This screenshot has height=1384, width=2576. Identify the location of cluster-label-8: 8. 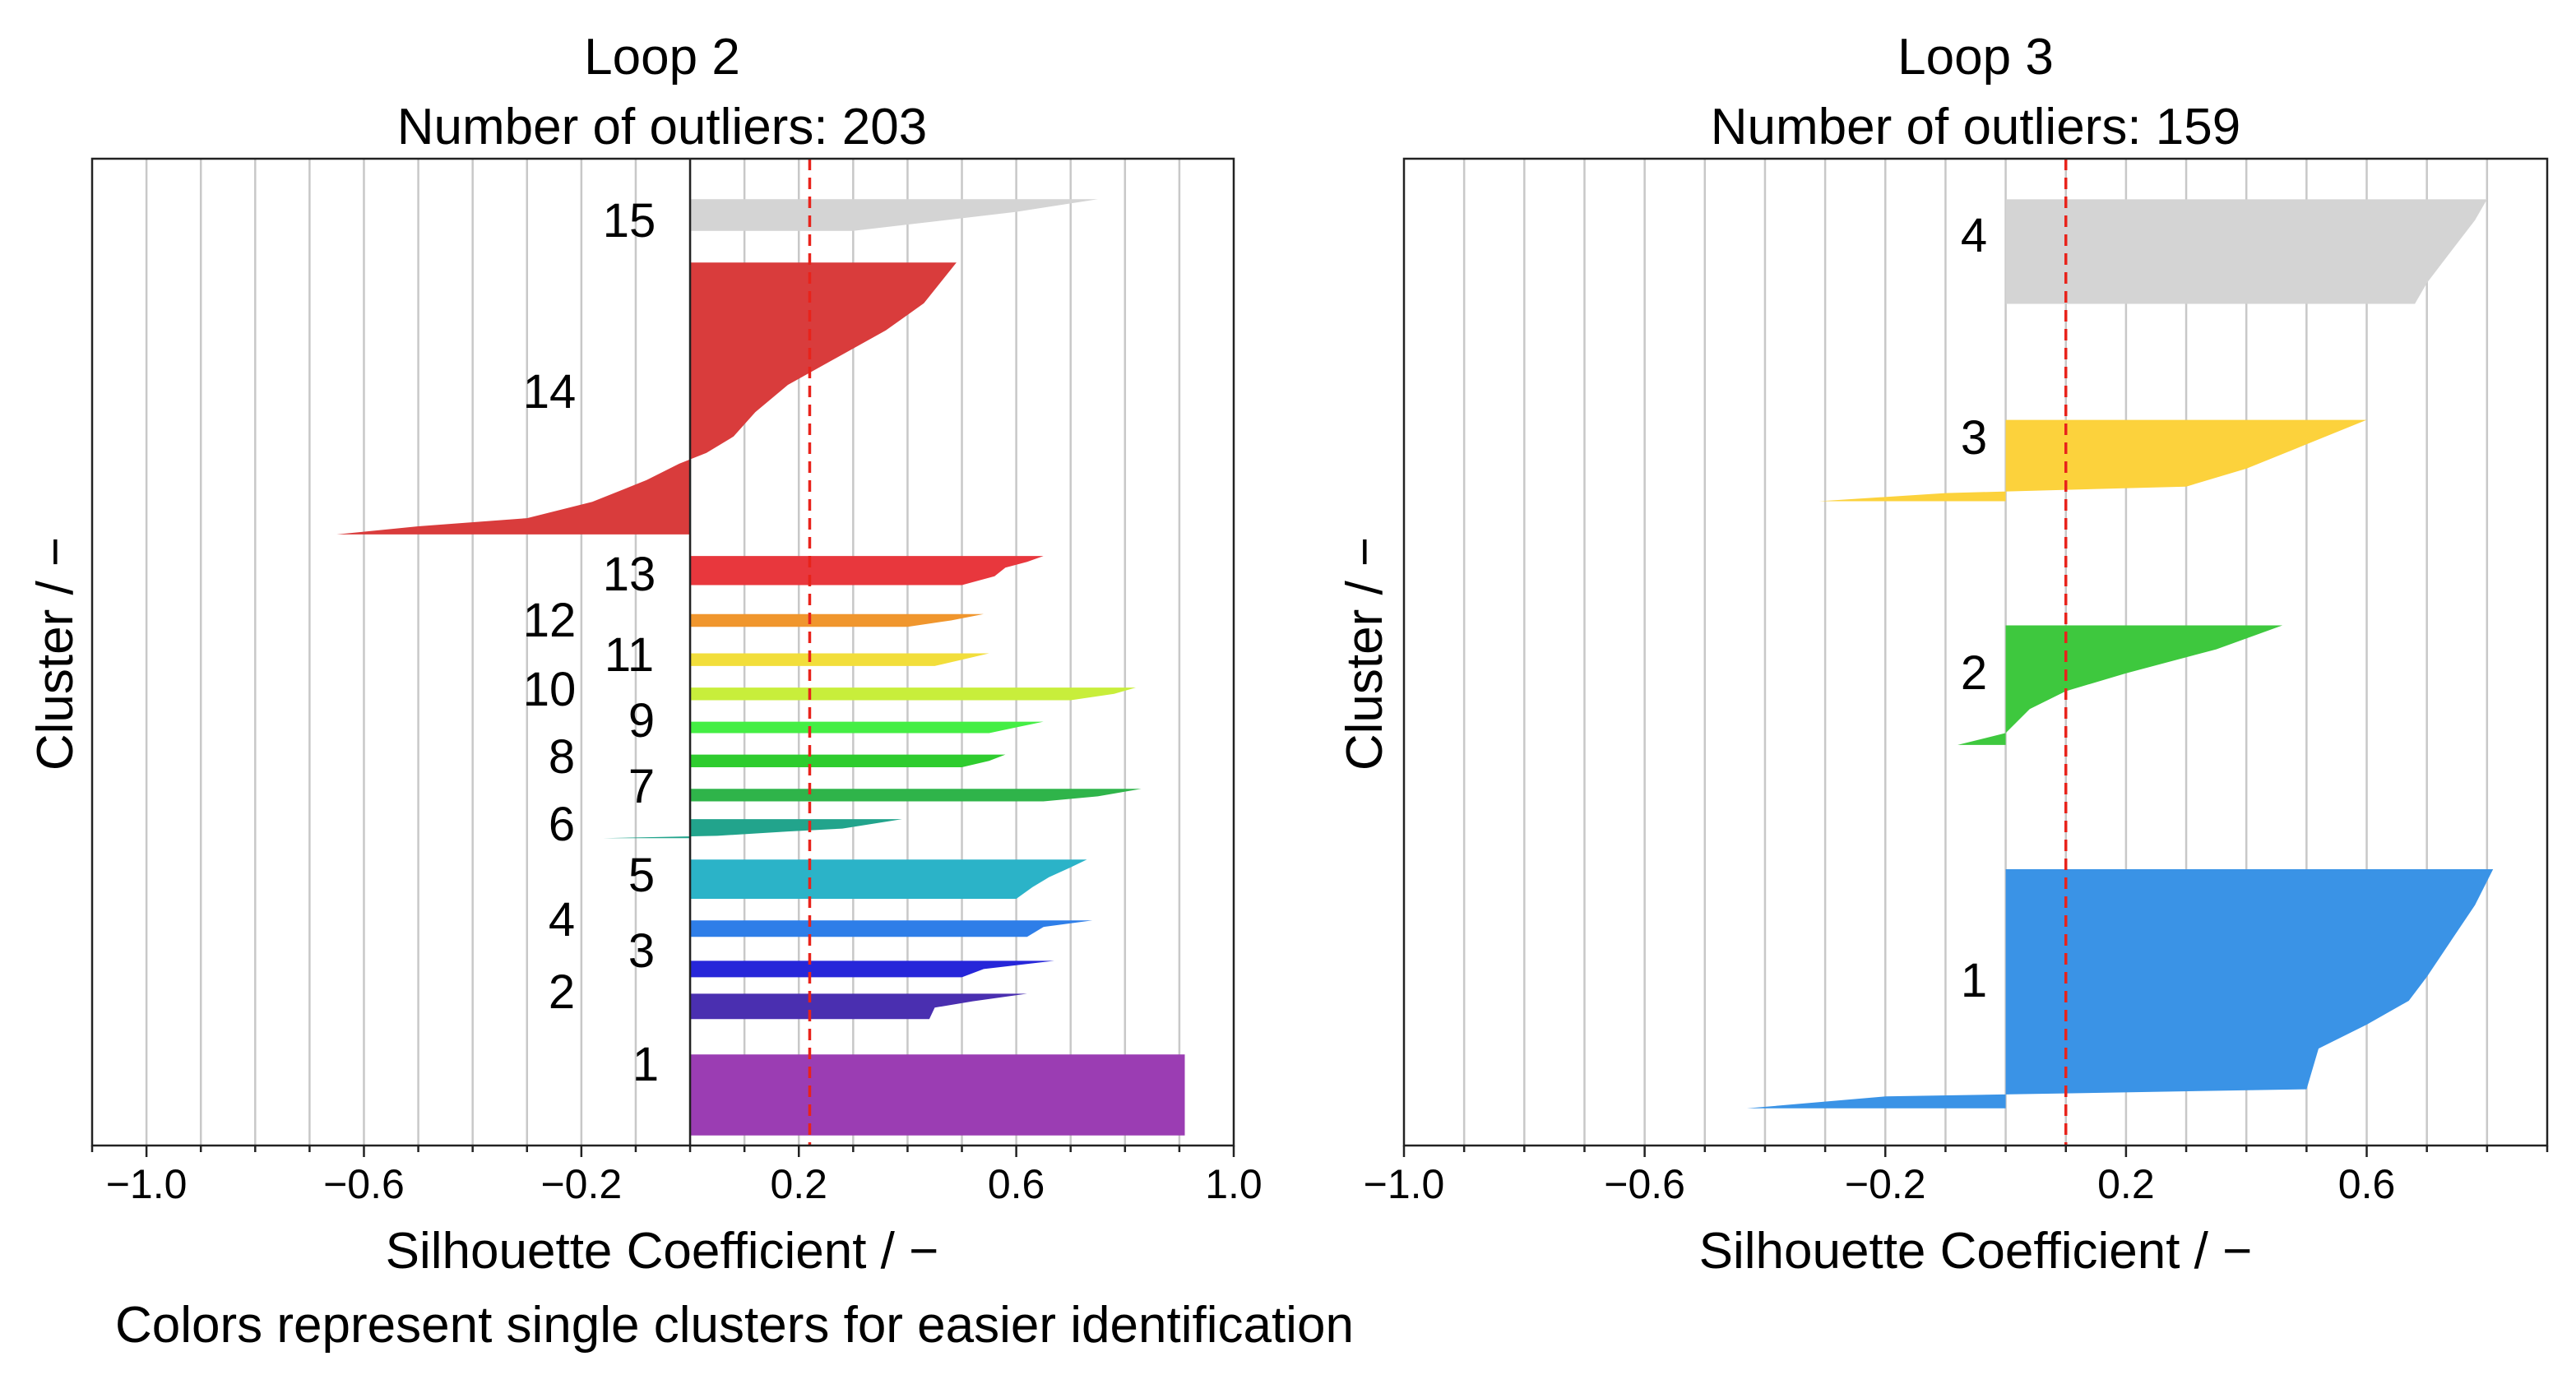
(562, 757).